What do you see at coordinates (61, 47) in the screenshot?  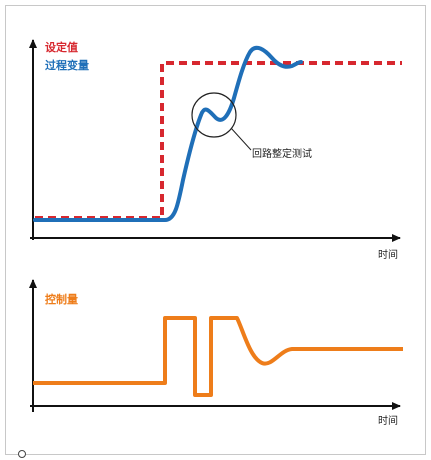 I see `legend-setpoint-label: 设定值` at bounding box center [61, 47].